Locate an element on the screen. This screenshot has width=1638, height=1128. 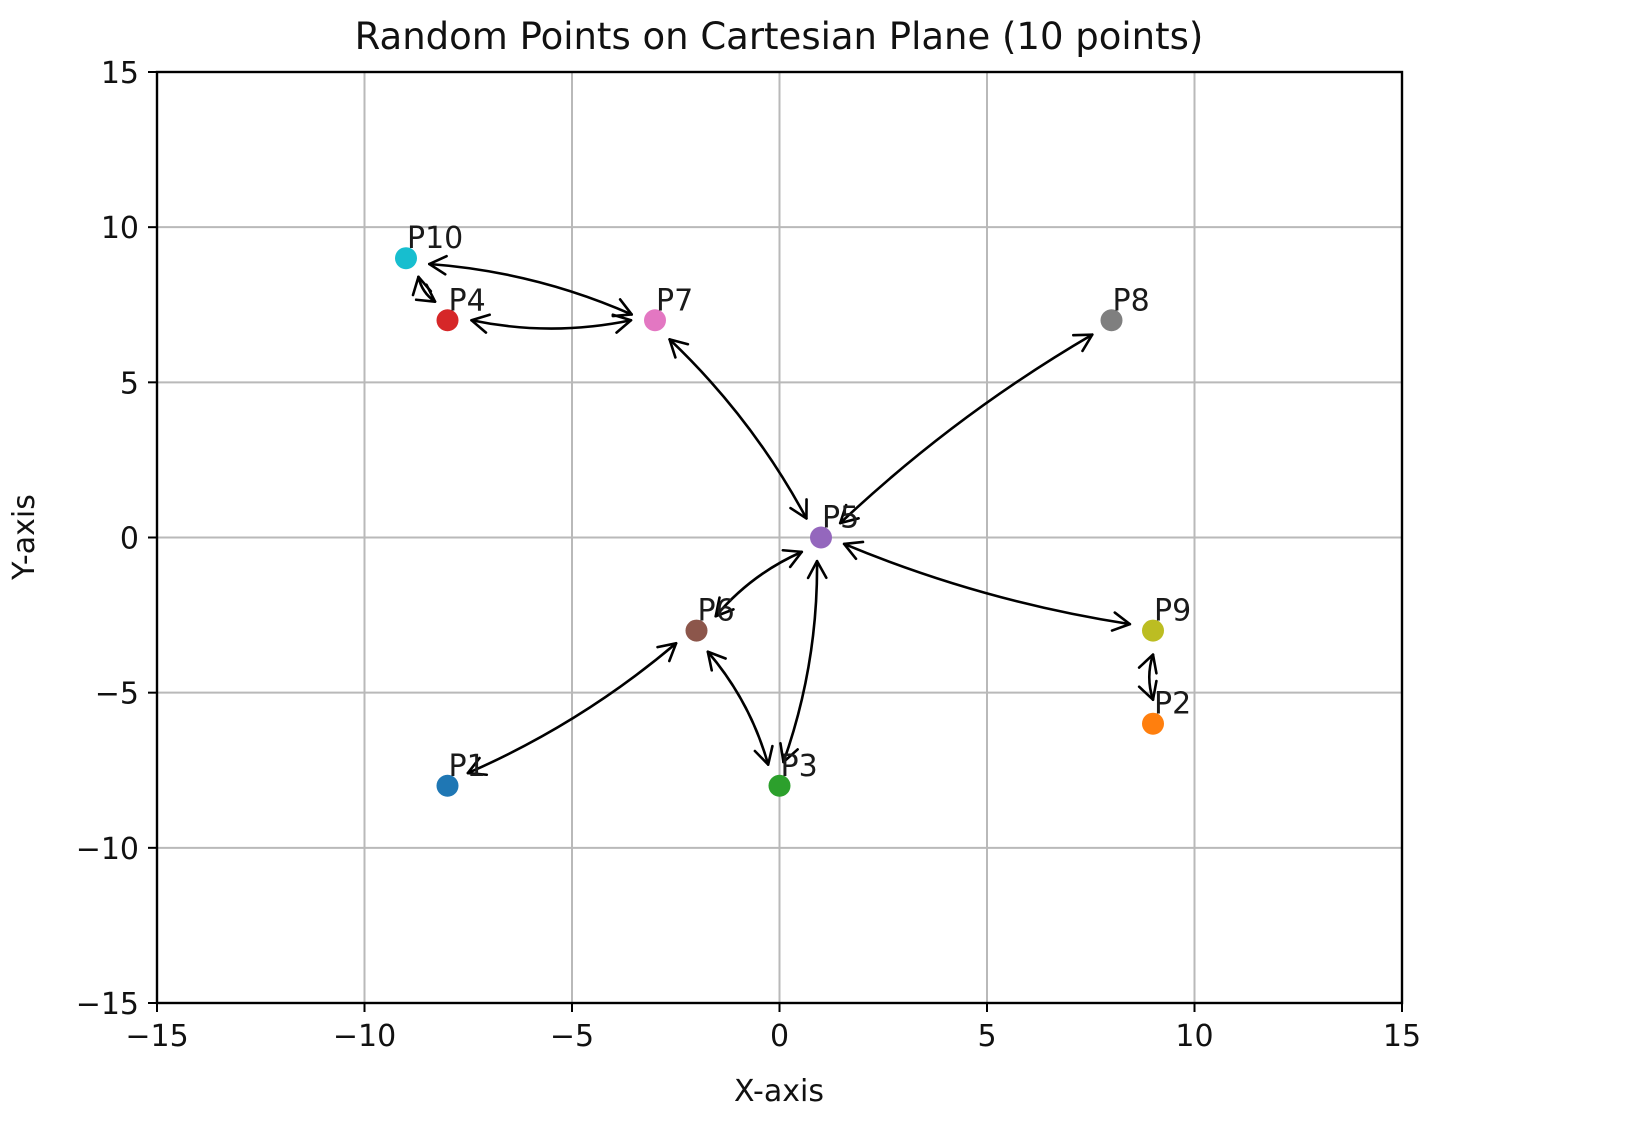
point-p4 is located at coordinates (447, 320).